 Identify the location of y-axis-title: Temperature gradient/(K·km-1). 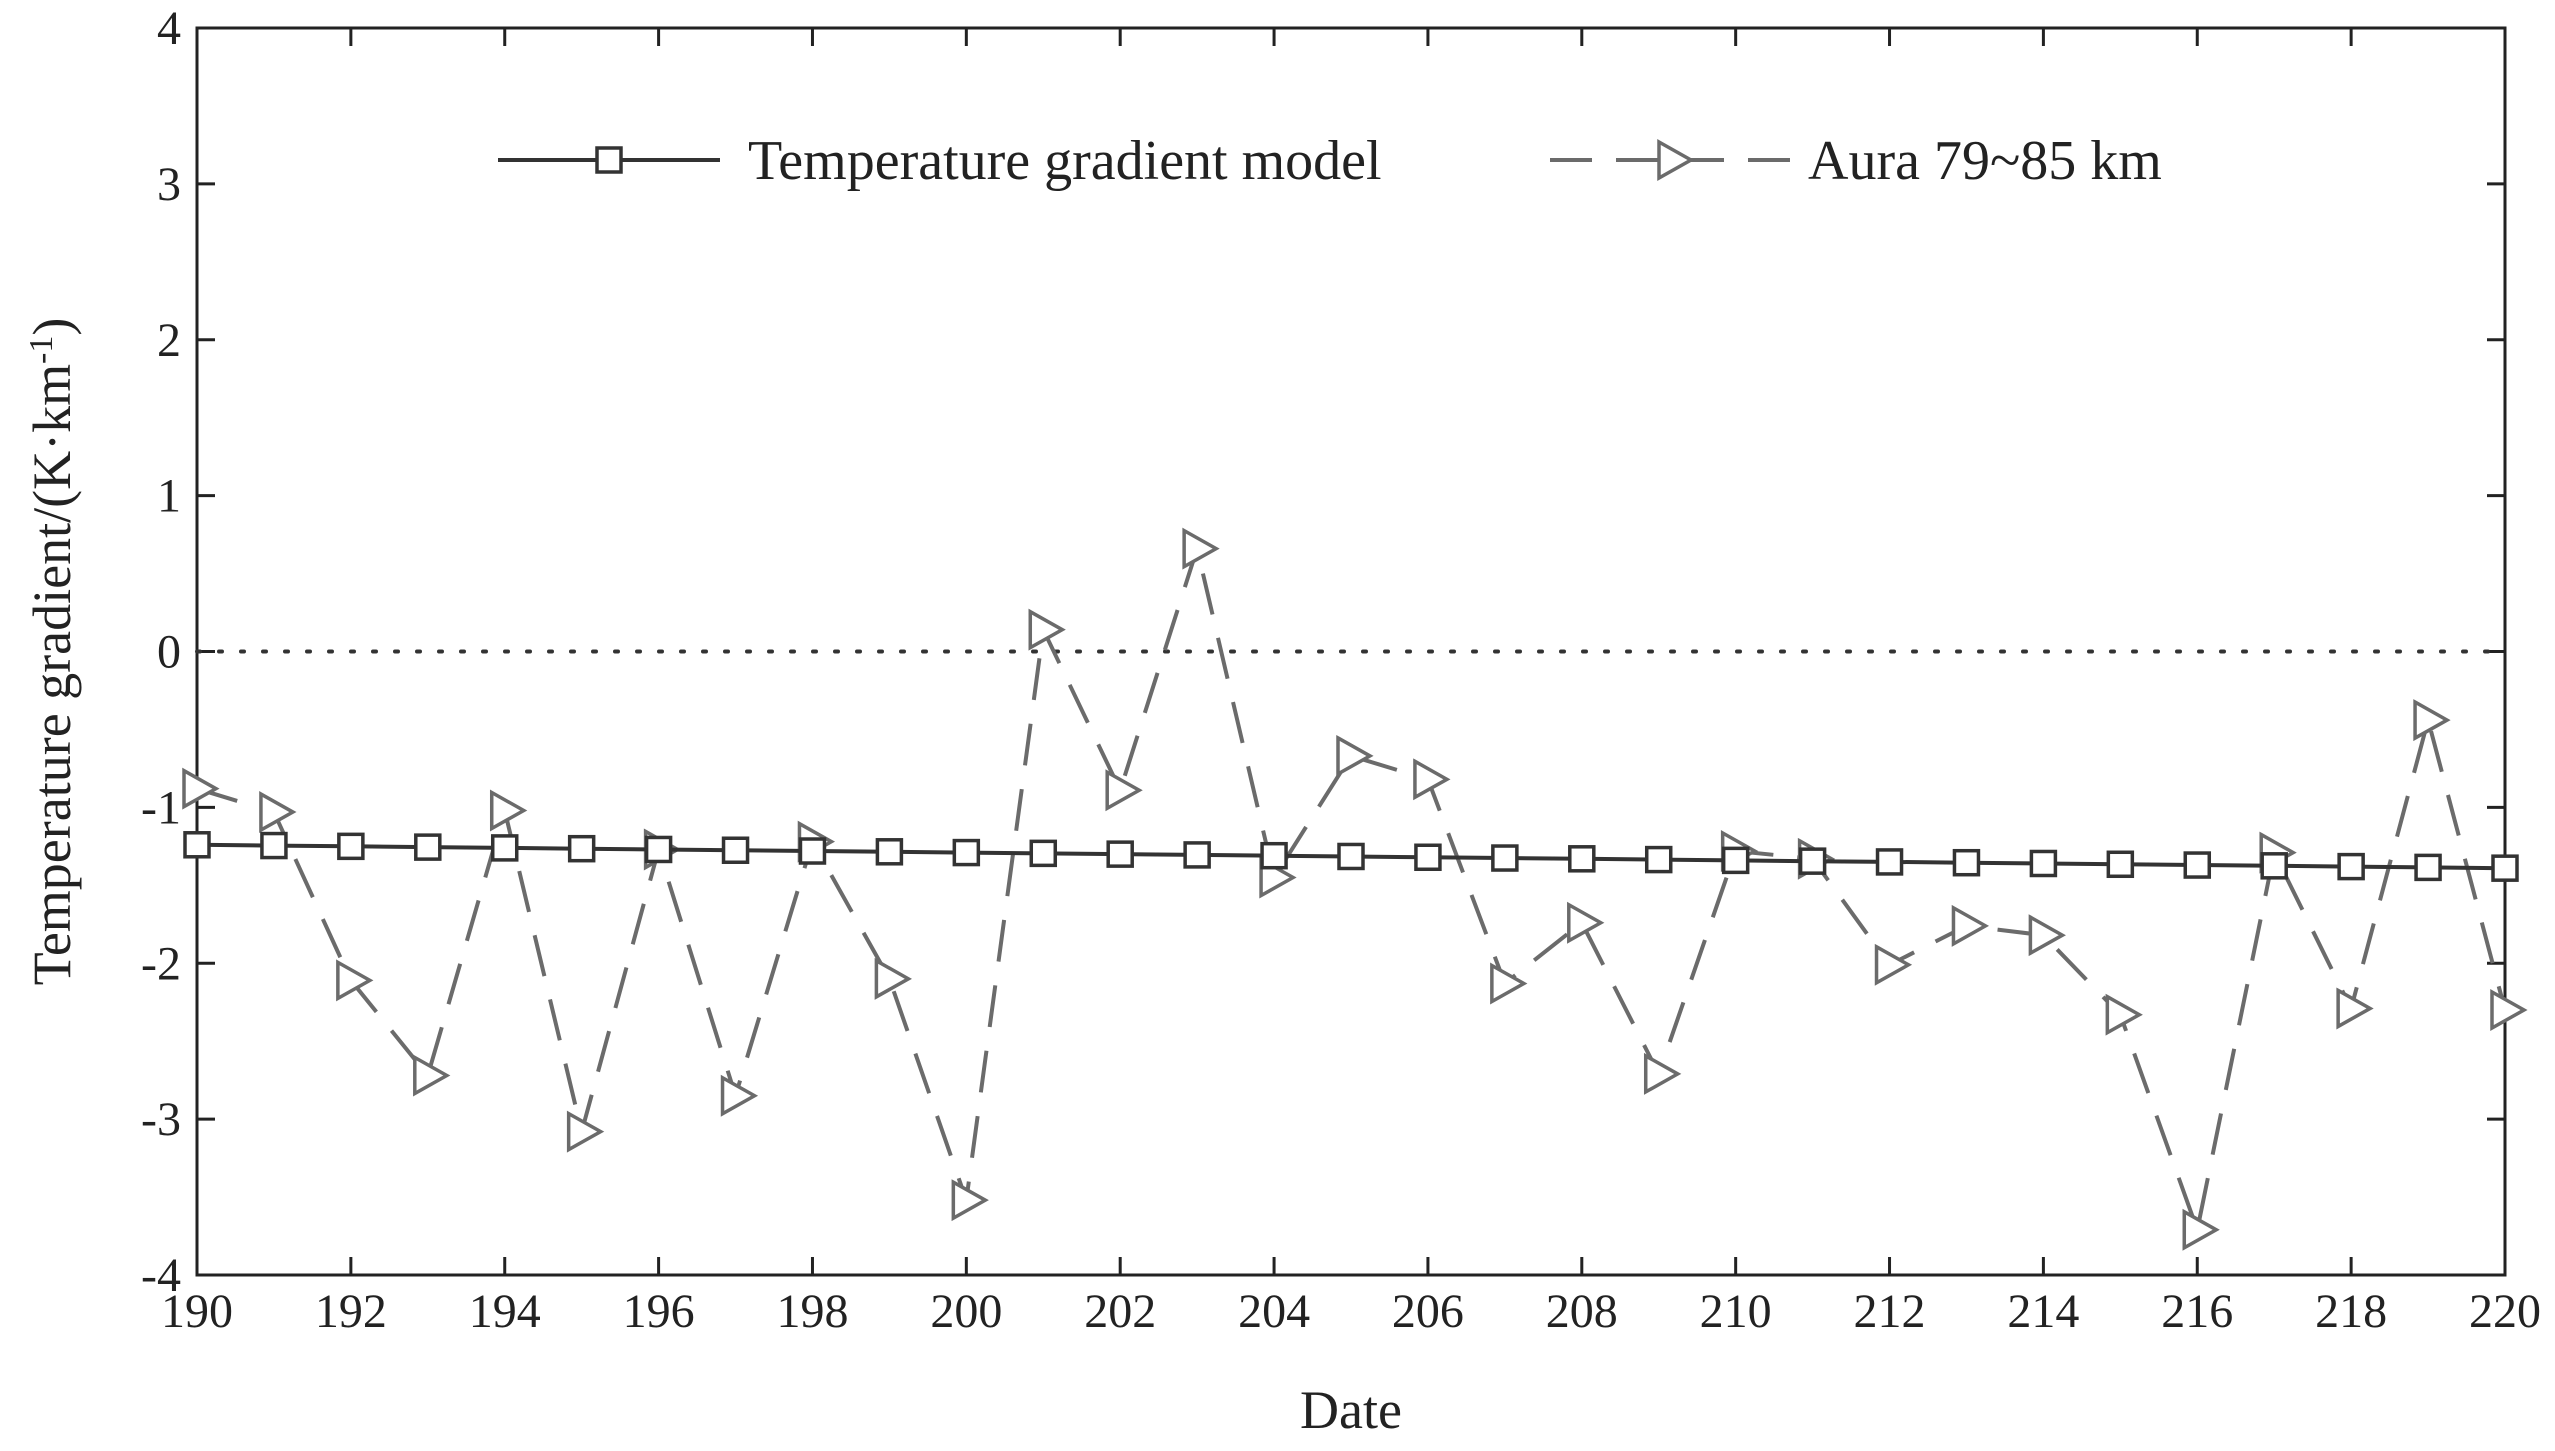
(52, 652).